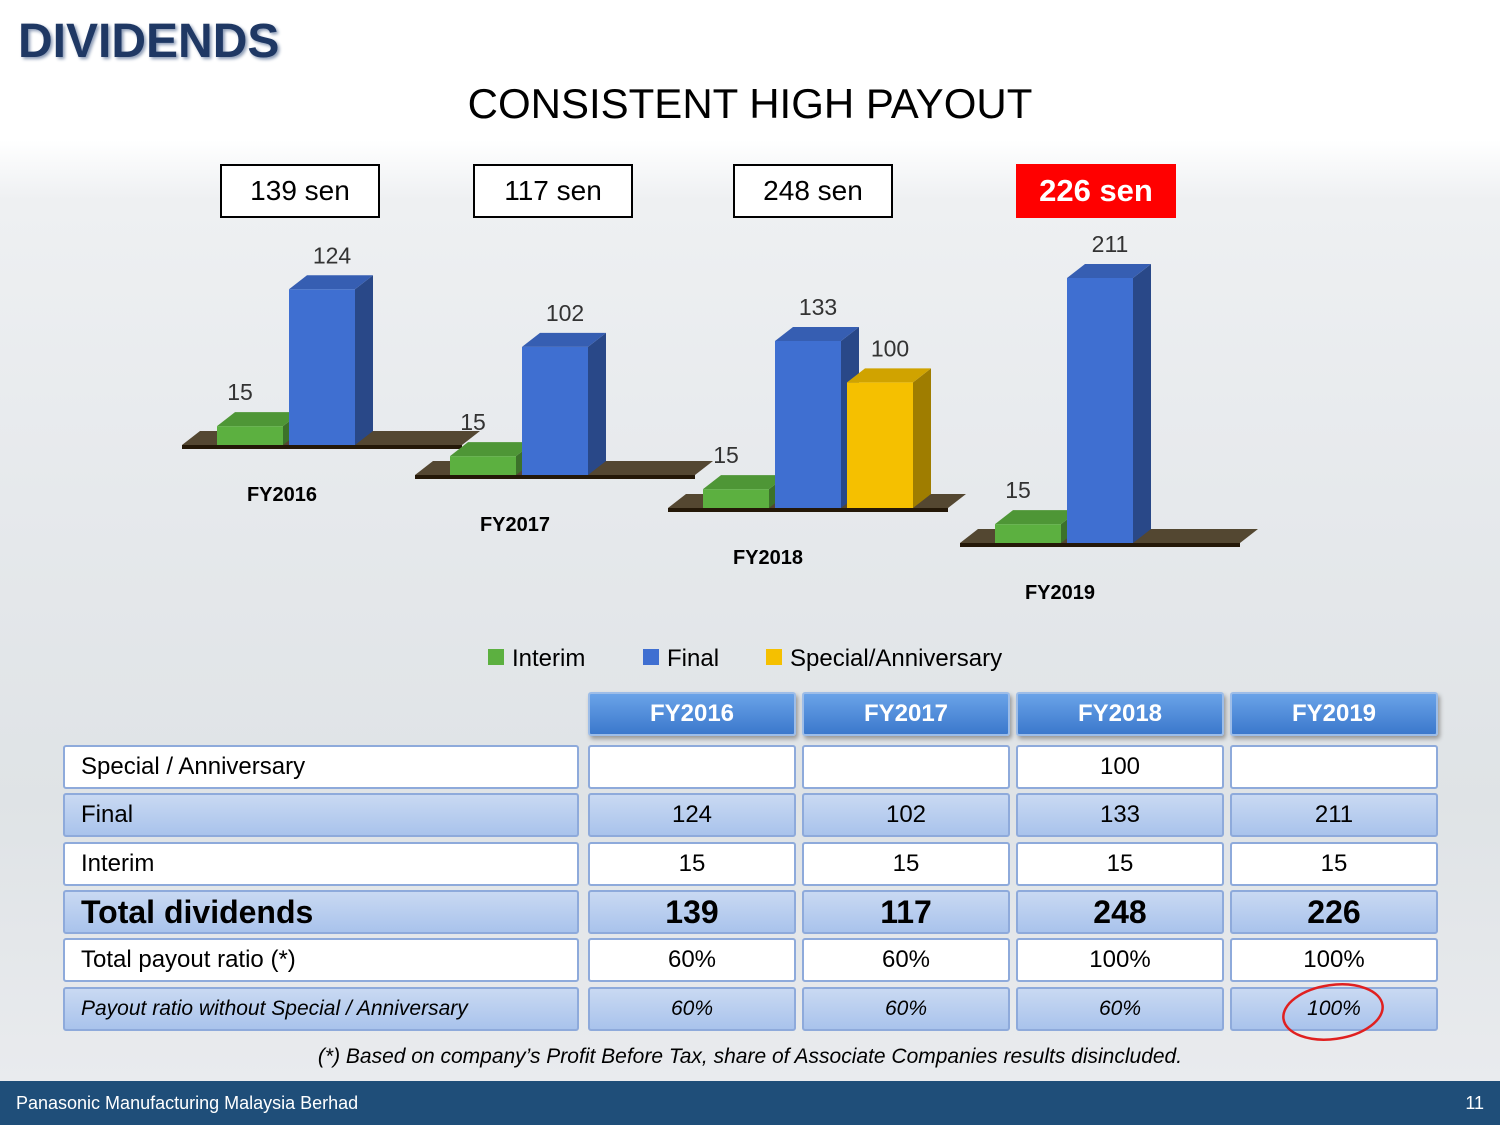 Image resolution: width=1500 pixels, height=1125 pixels. Describe the element at coordinates (1334, 912) in the screenshot. I see `table-cell: 226` at that location.